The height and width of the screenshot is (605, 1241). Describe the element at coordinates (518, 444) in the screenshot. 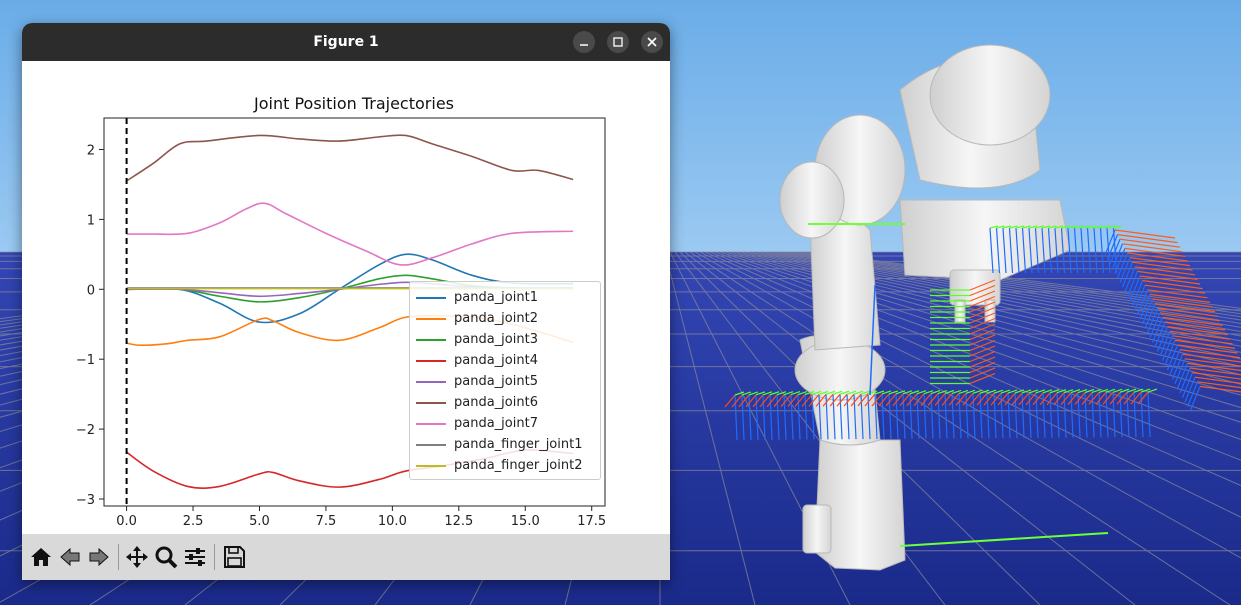

I see `legend-label: panda_finger_joint1` at that location.